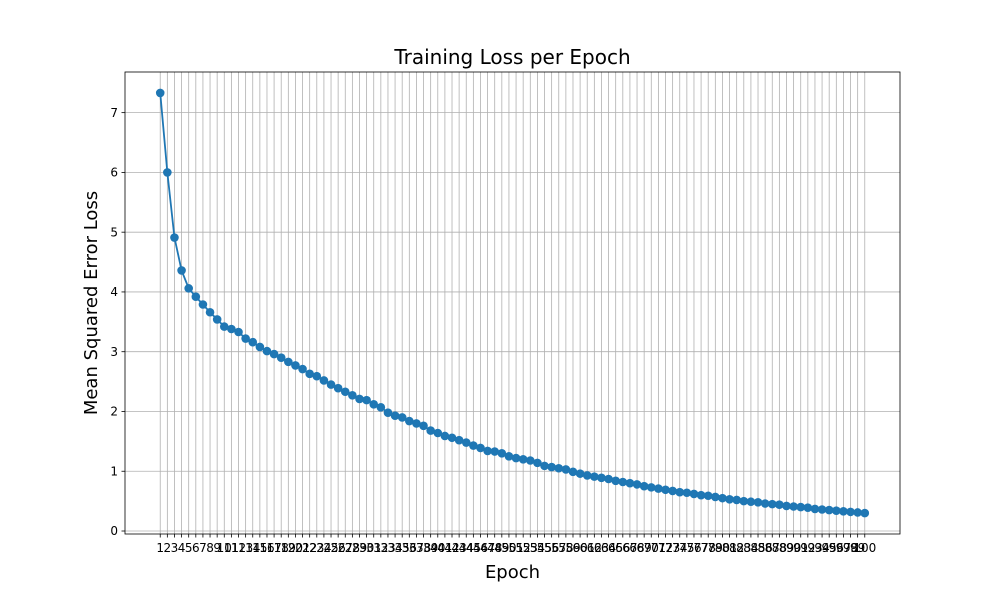 Image resolution: width=1000 pixels, height=600 pixels. I want to click on y-axis-label: Mean Squared Error Loss, so click(91, 303).